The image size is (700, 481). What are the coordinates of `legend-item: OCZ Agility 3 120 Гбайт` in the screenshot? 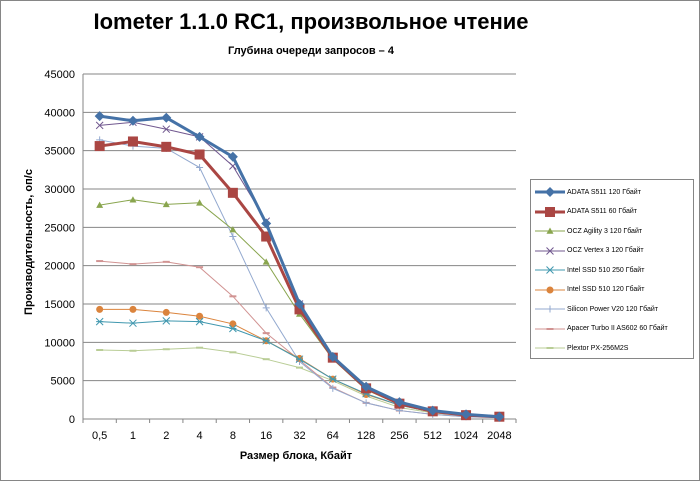 It's located at (588, 231).